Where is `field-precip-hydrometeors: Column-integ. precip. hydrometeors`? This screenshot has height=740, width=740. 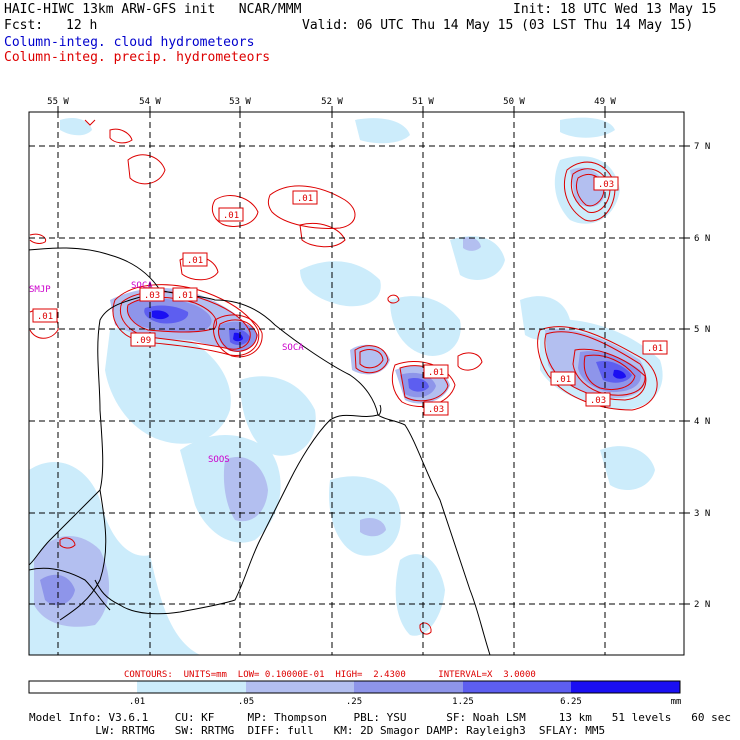
field-precip-hydrometeors: Column-integ. precip. hydrometeors is located at coordinates (137, 57).